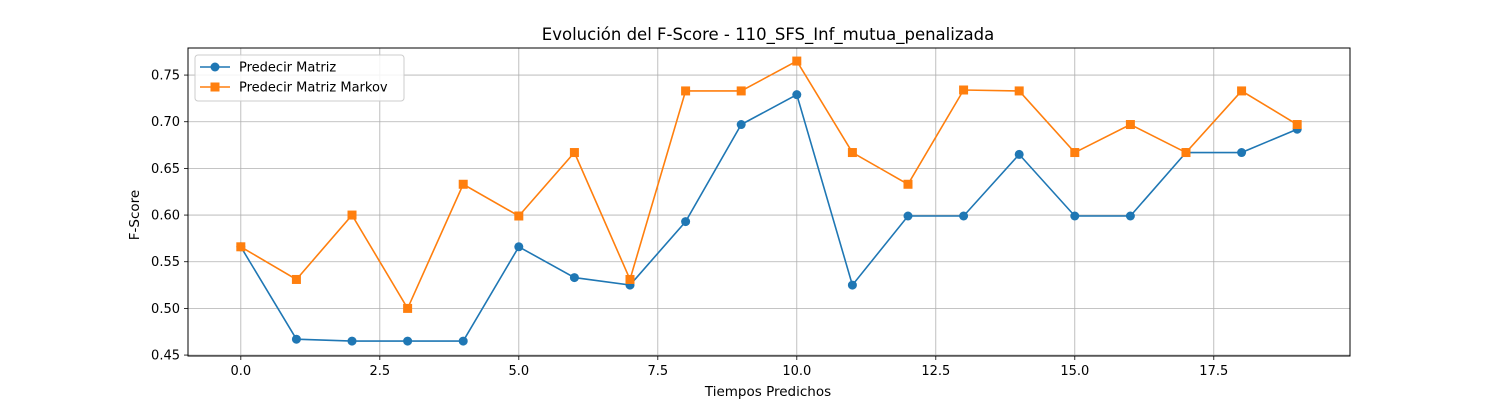  Describe the element at coordinates (1074, 371) in the screenshot. I see `x-tick-label: 15.0` at that location.